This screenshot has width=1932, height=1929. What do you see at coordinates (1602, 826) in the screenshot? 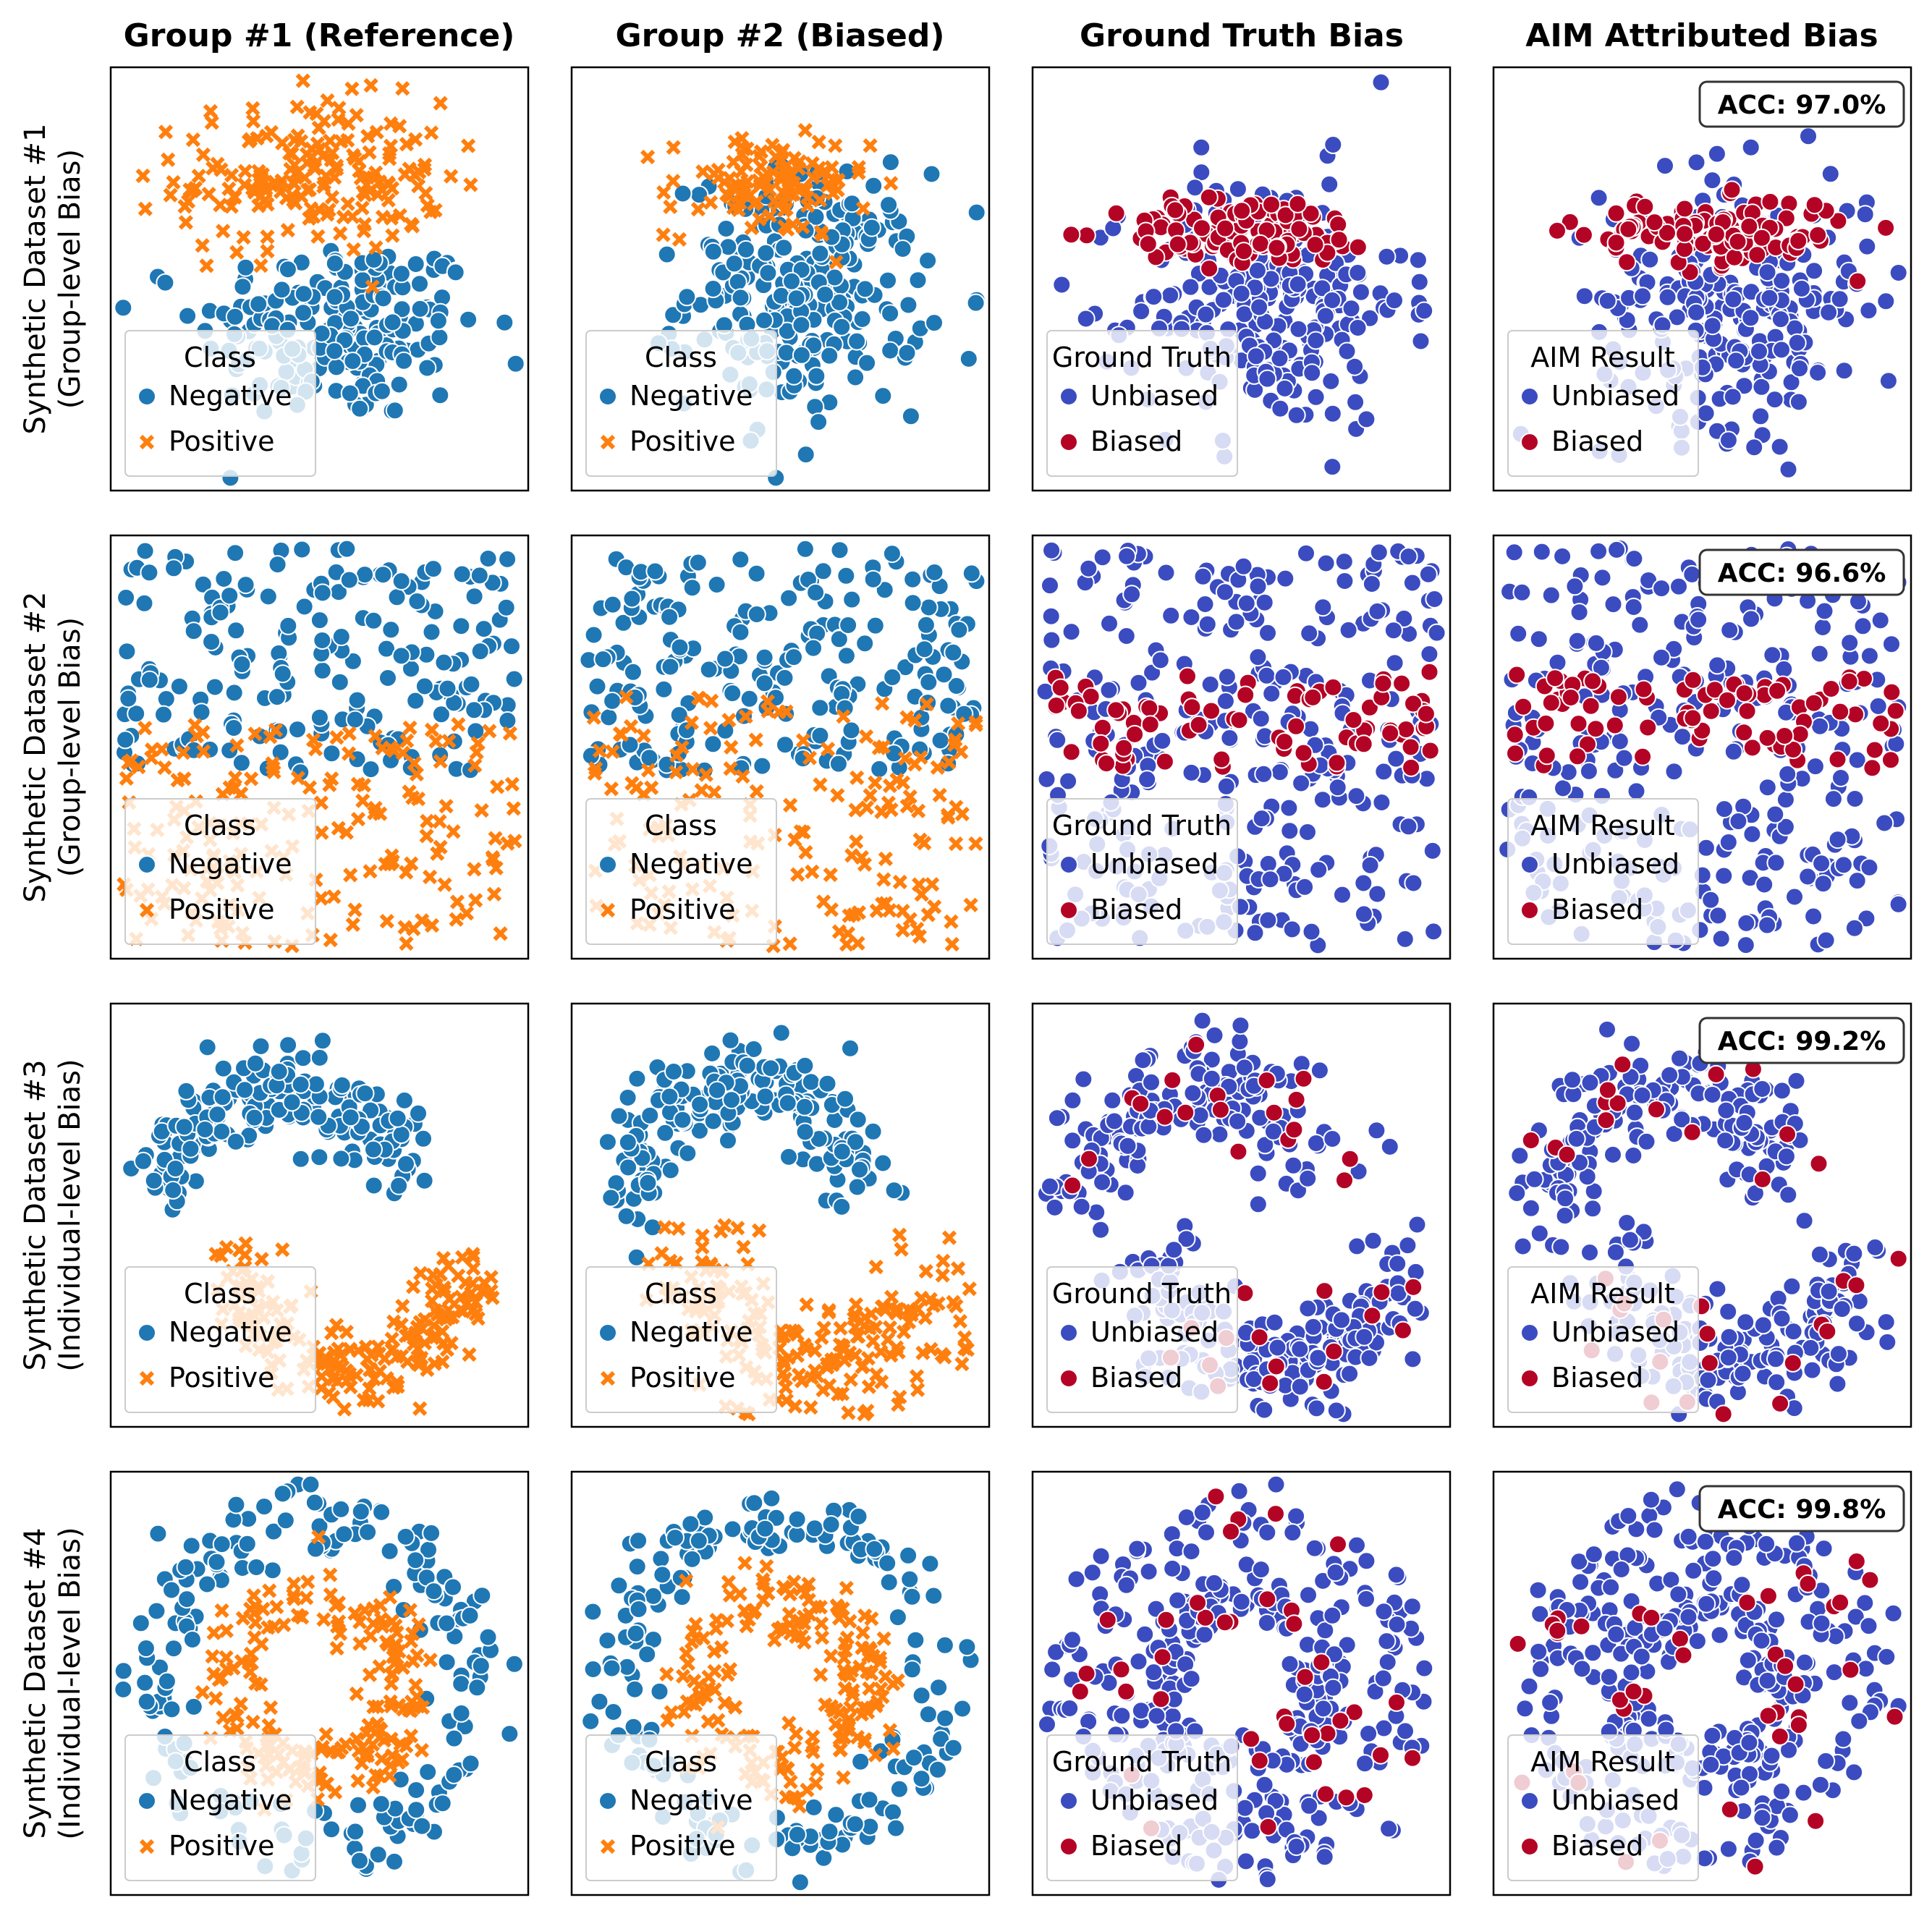
I see `legend-title: AIM Result` at bounding box center [1602, 826].